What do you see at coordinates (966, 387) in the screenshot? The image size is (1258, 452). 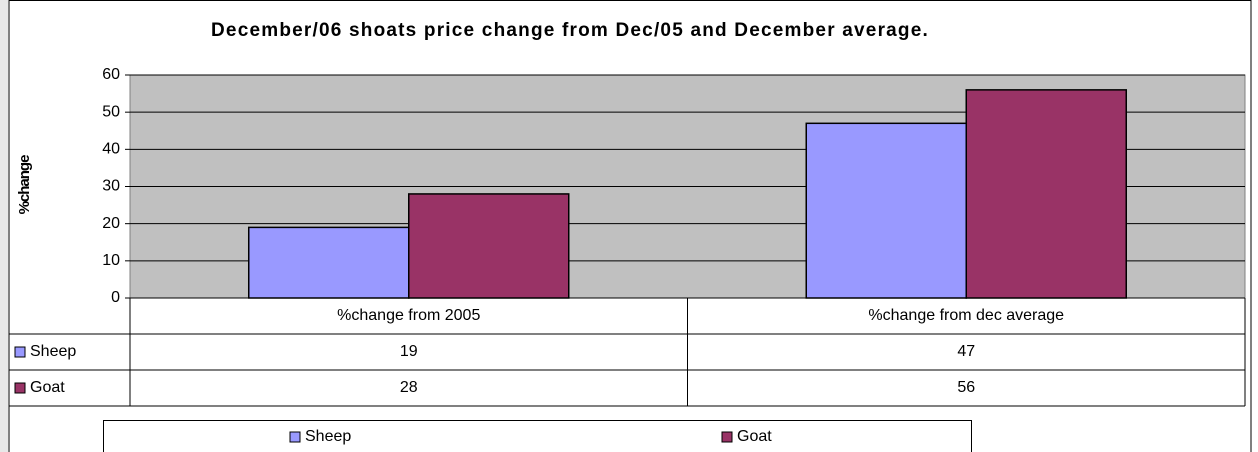 I see `table-value: 56` at bounding box center [966, 387].